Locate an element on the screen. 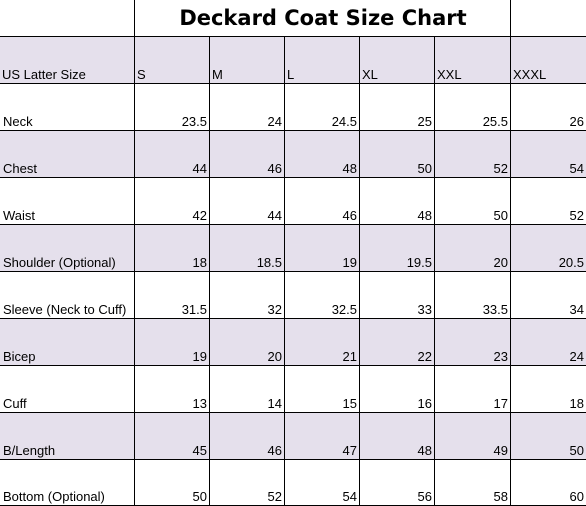 The width and height of the screenshot is (586, 506). value-cell: 23.5 is located at coordinates (172, 107).